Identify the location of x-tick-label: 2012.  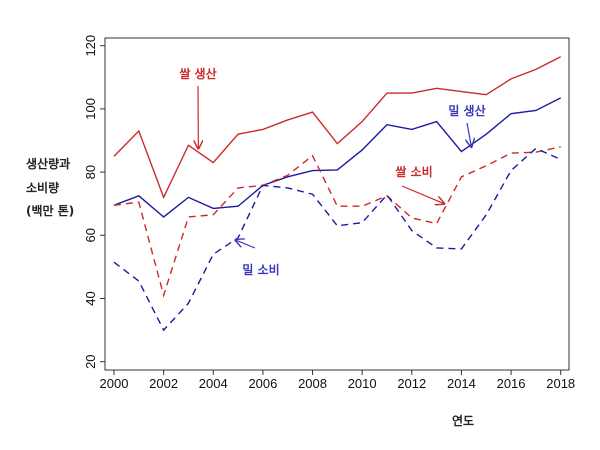
(411, 383).